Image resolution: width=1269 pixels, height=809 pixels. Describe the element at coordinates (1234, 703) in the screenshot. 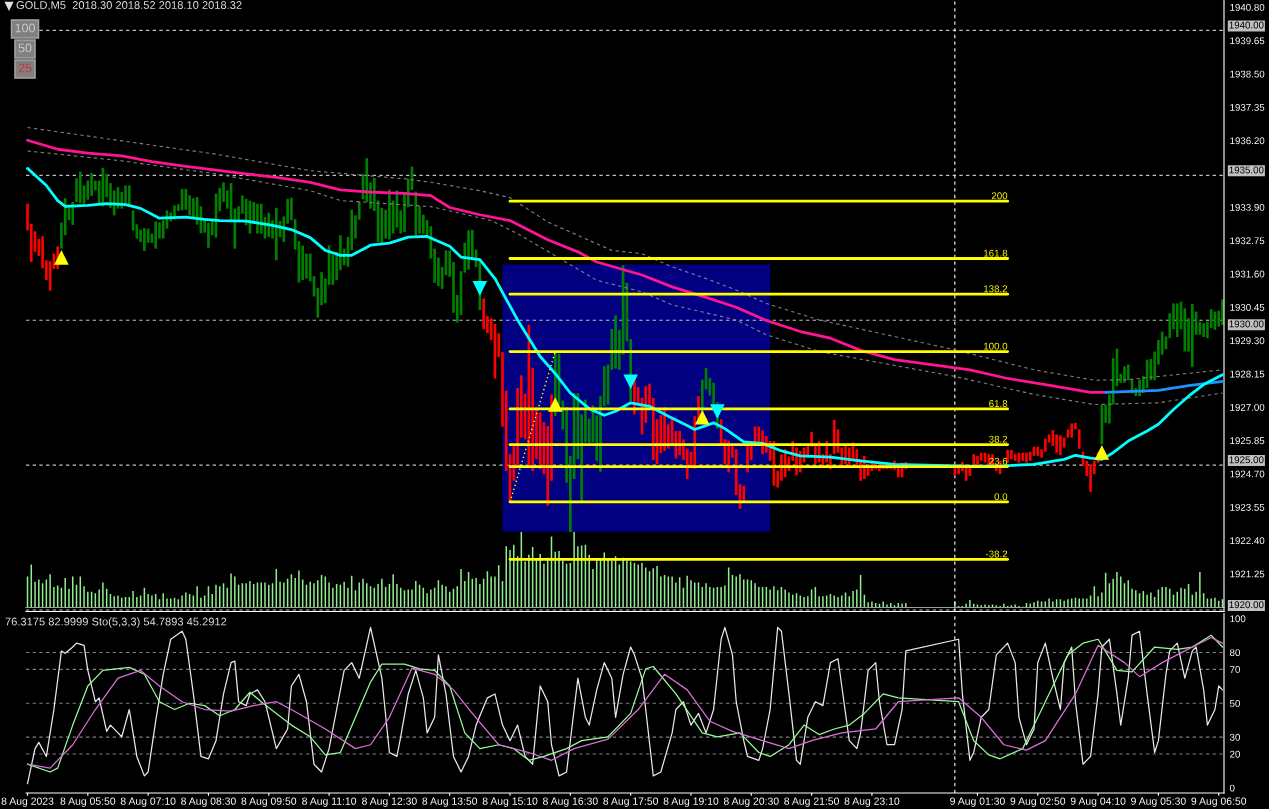

I see `y-tick-label: 50` at that location.